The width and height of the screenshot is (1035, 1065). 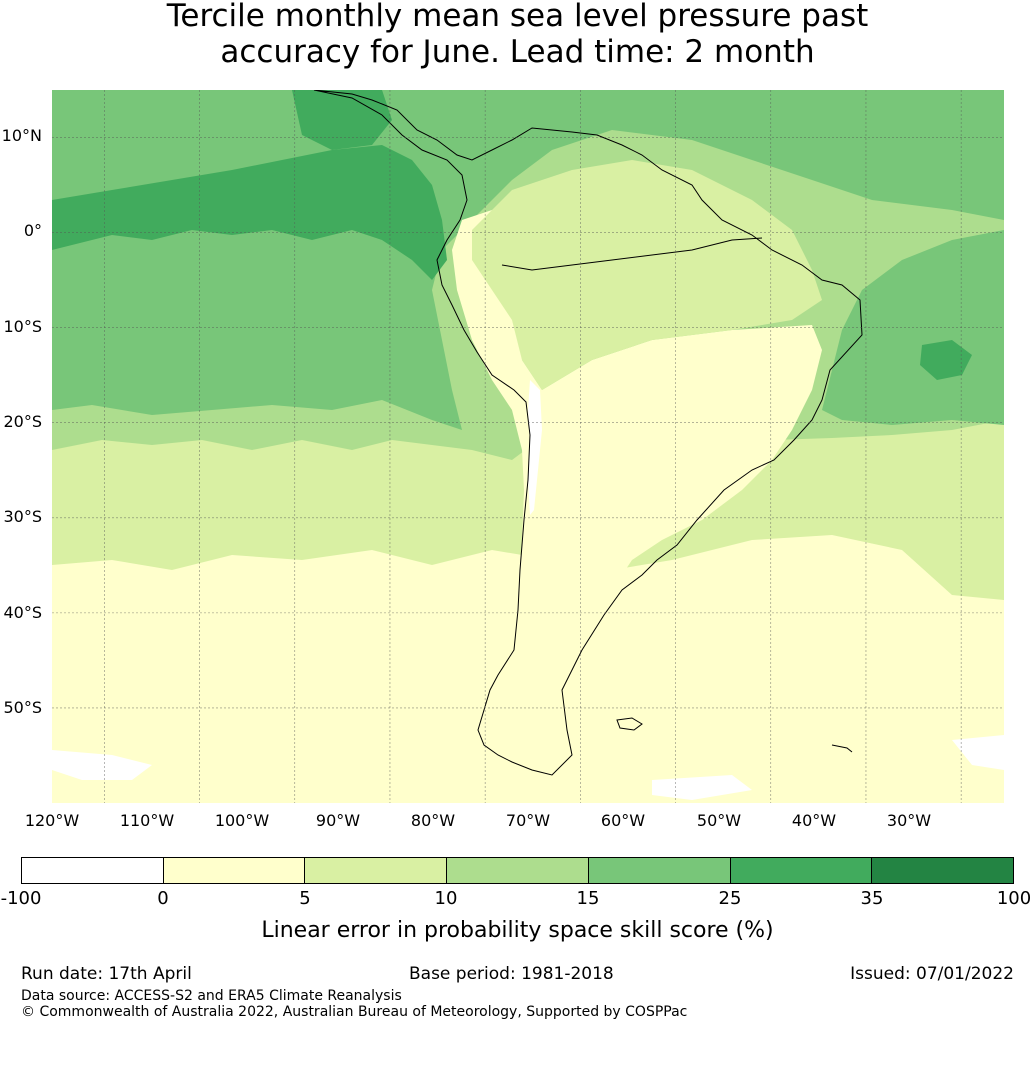 I want to click on colorbar-tick: 10, so click(x=446, y=898).